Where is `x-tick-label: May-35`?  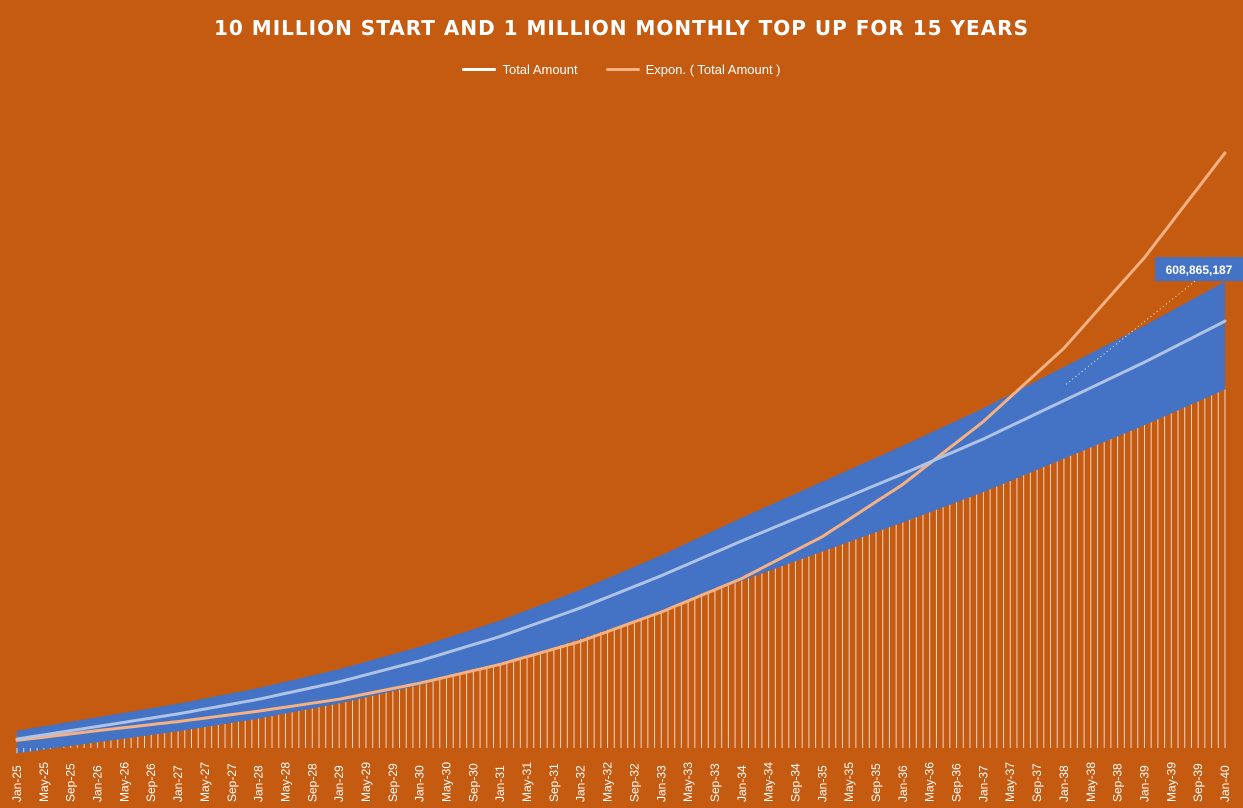
x-tick-label: May-35 is located at coordinates (849, 782).